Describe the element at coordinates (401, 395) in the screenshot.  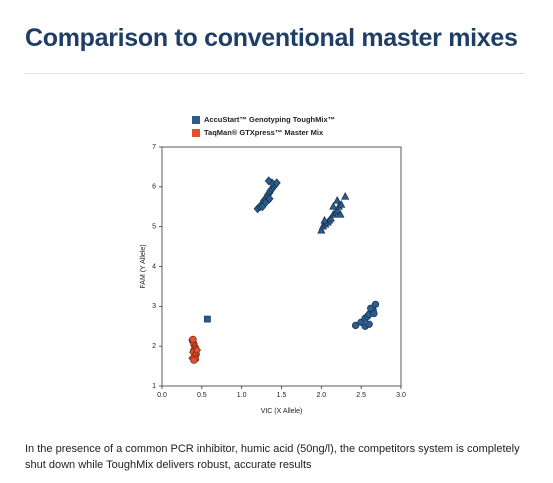
I see `x-tick-label: 3.0` at that location.